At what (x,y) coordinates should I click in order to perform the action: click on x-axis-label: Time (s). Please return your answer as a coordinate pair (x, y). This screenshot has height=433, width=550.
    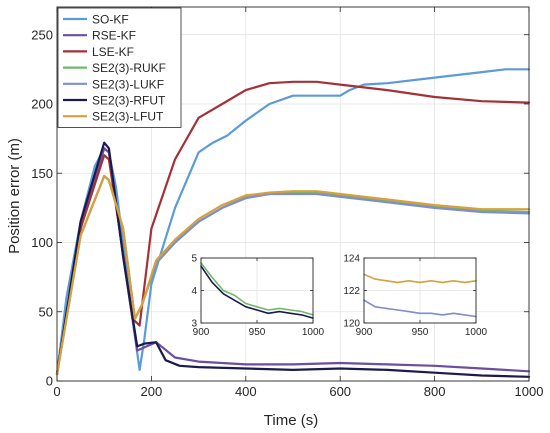
    Looking at the image, I should click on (291, 420).